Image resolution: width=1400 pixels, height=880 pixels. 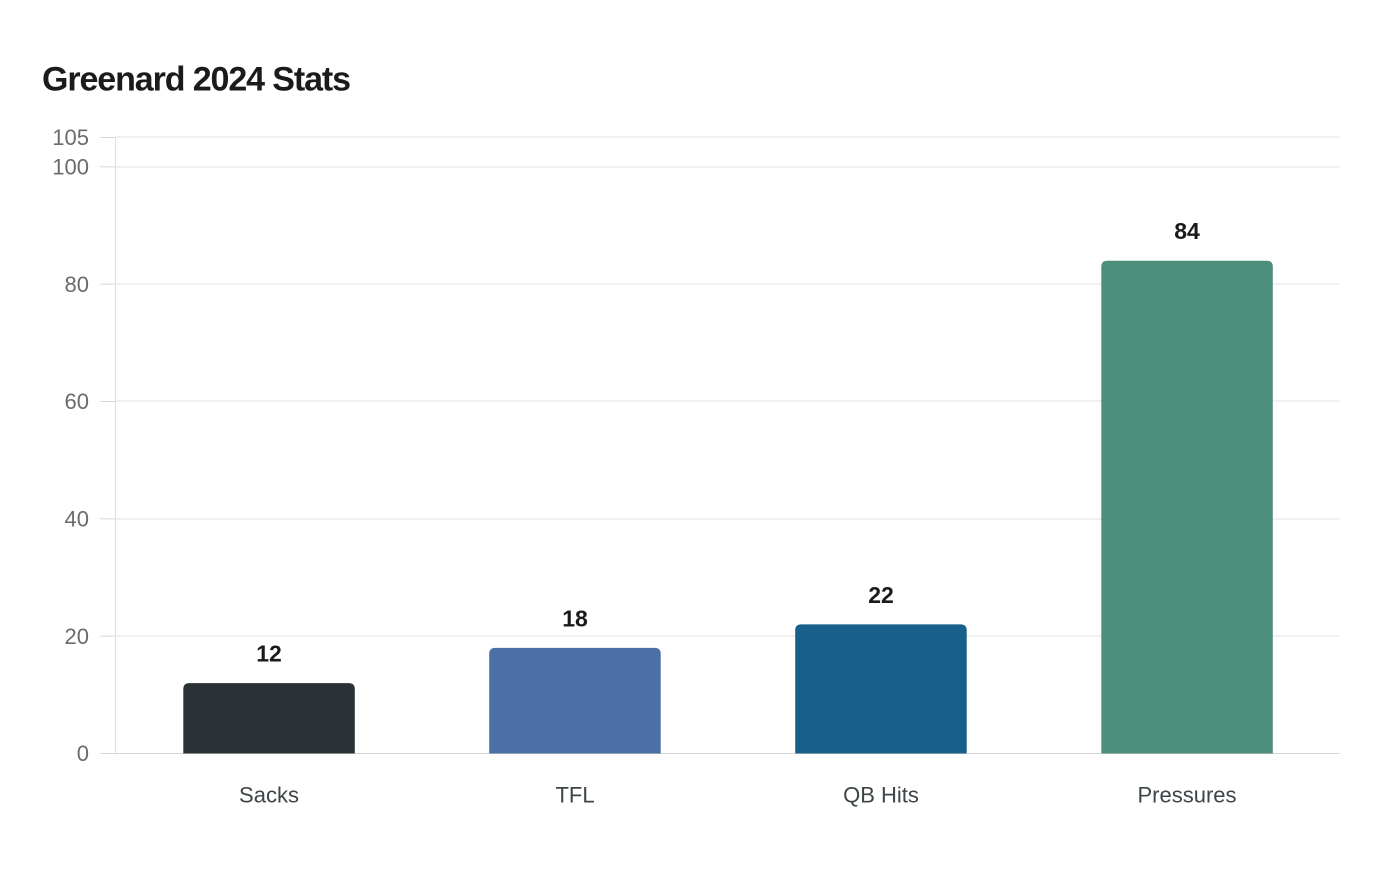 I want to click on svg-text: 12, so click(x=269, y=654).